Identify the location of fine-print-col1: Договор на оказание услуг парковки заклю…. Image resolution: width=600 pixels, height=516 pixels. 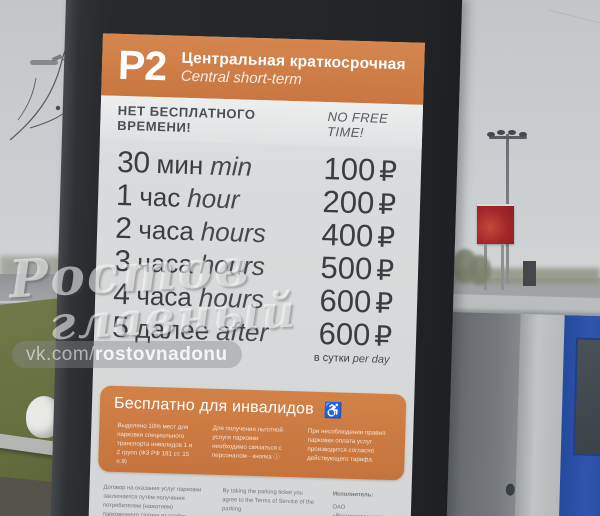
(152, 500).